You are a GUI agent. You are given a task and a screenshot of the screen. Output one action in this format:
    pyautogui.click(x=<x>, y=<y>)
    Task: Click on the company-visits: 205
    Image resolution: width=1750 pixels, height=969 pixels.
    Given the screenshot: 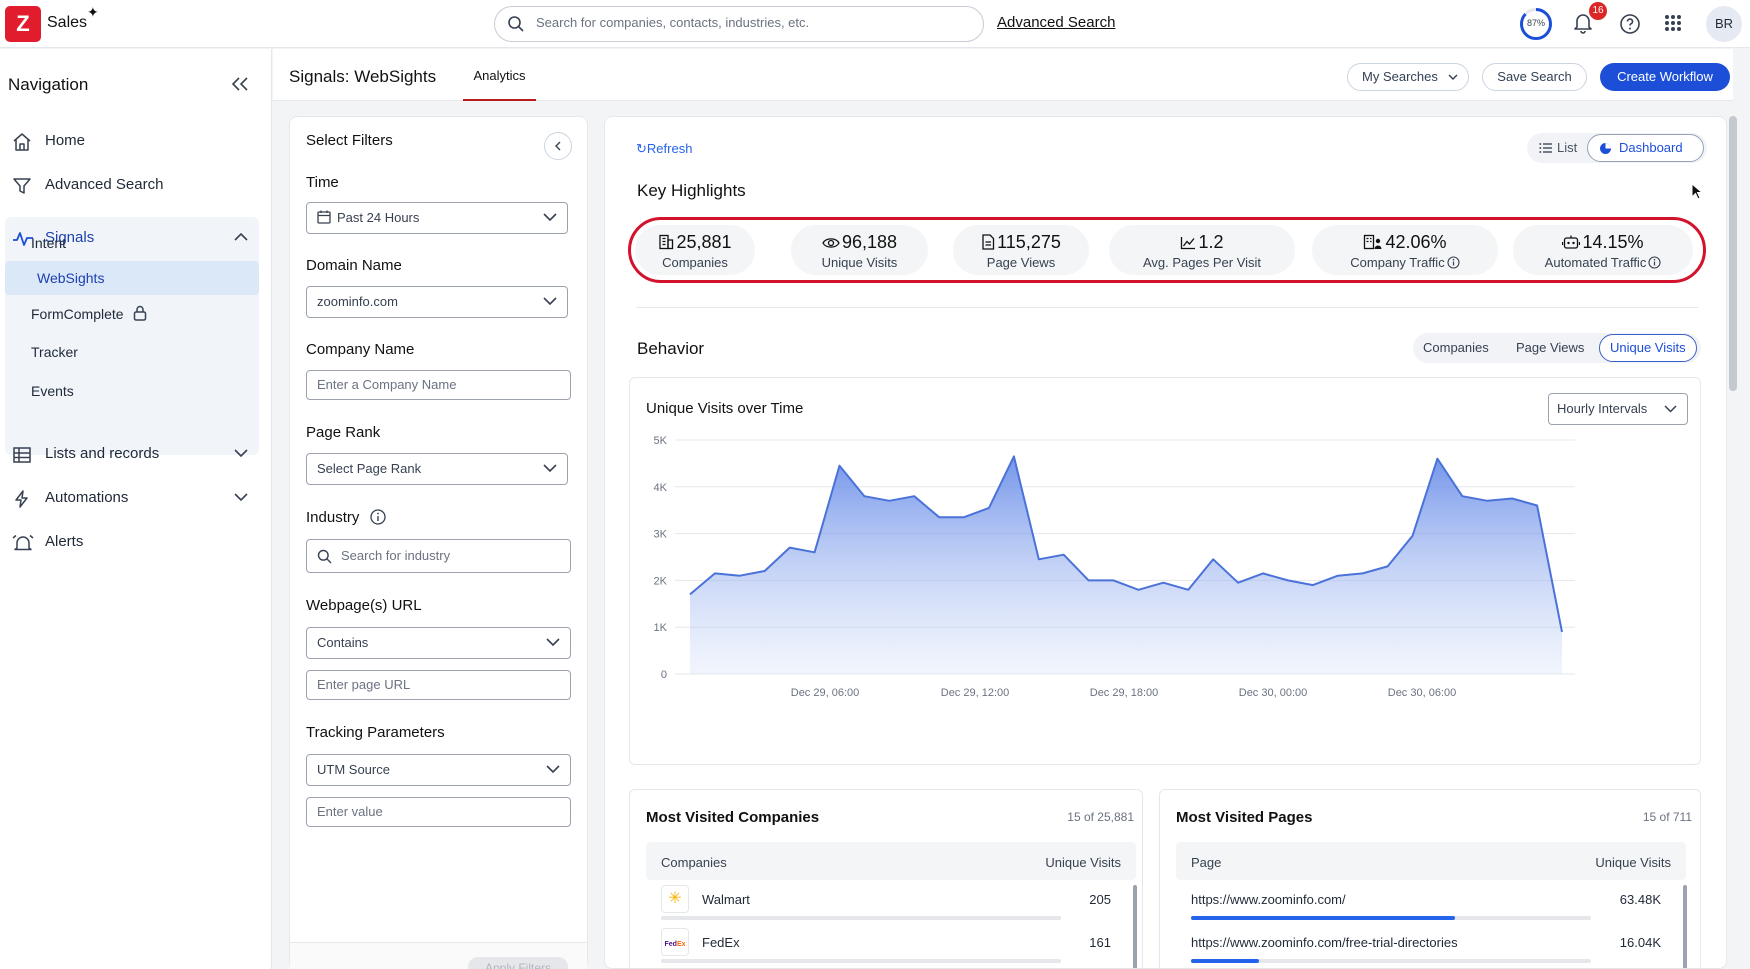 What is the action you would take?
    pyautogui.click(x=1100, y=899)
    